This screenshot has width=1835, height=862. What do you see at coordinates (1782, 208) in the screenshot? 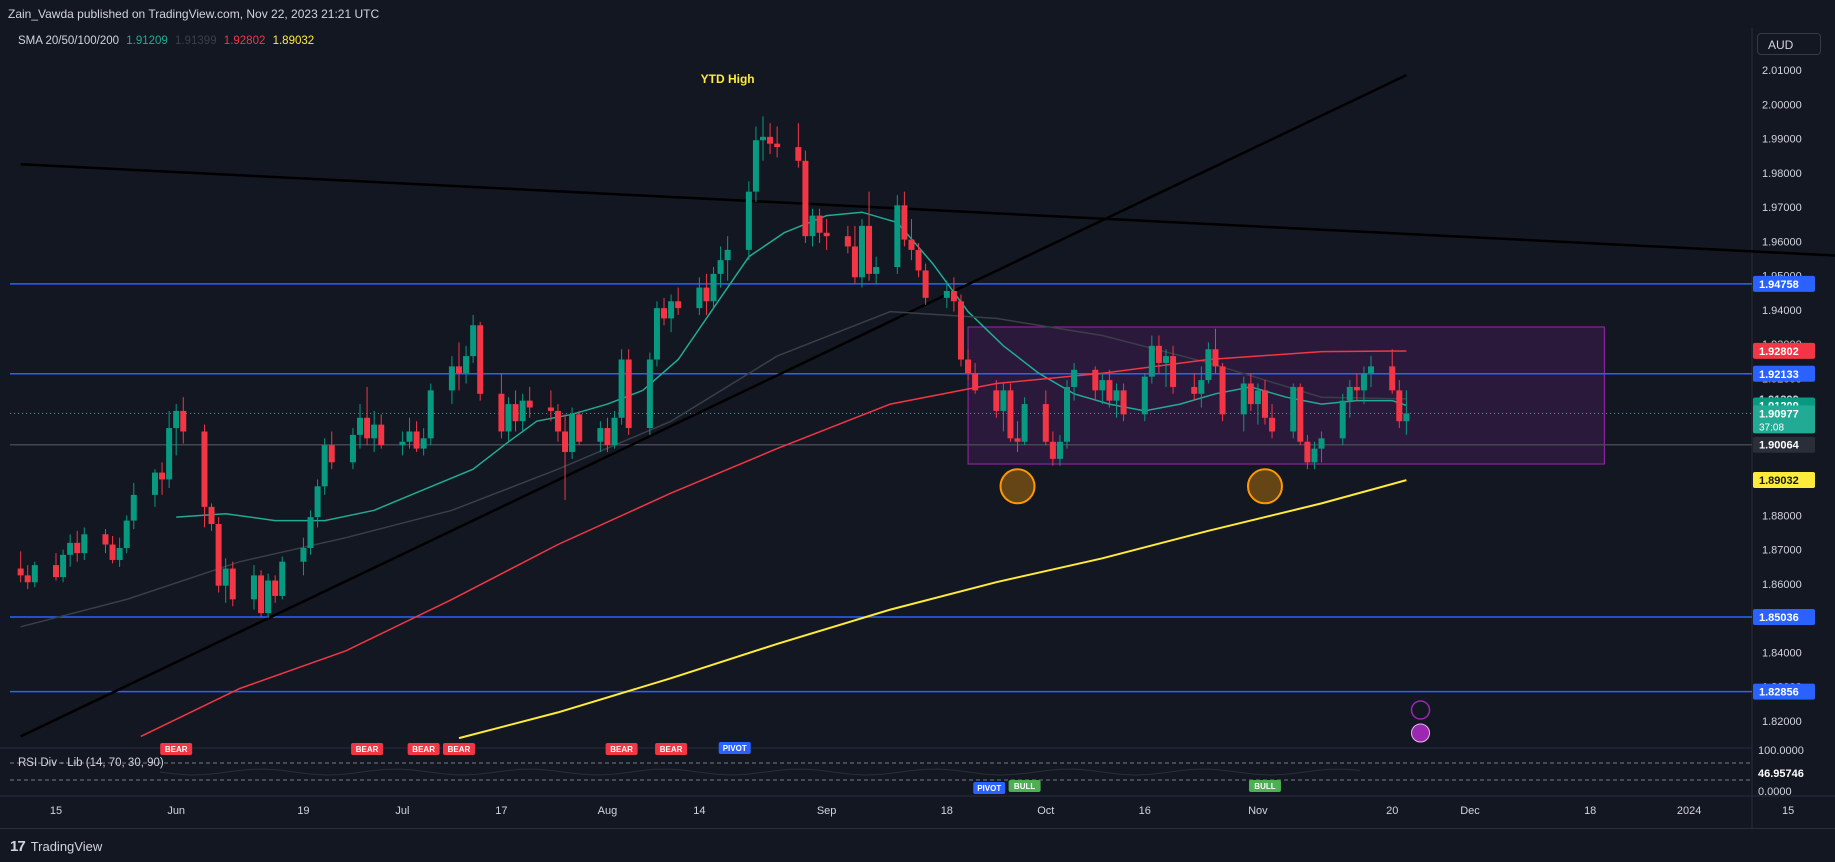
I see `y-tick-label: 1.97000` at bounding box center [1782, 208].